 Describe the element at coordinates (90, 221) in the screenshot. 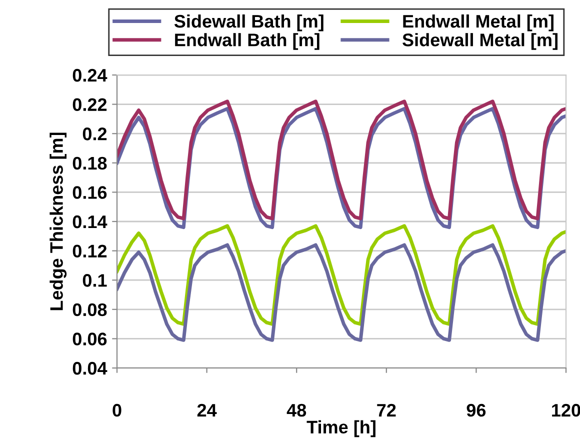

I see `y-tick-label: 0.14` at that location.